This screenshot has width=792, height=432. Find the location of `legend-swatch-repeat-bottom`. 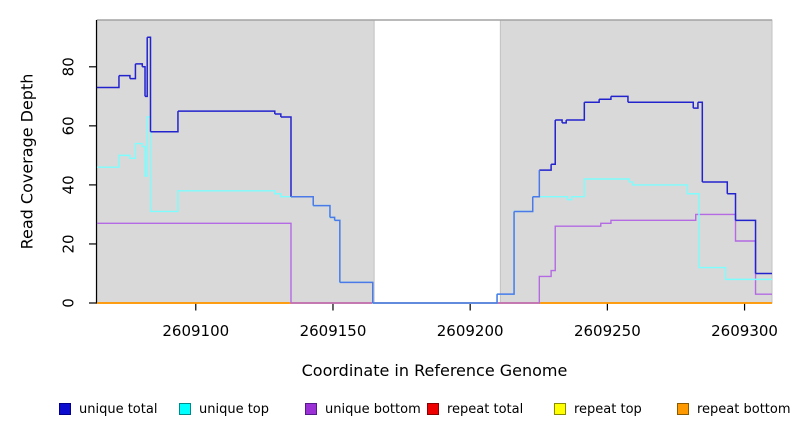

legend-swatch-repeat-bottom is located at coordinates (683, 409).